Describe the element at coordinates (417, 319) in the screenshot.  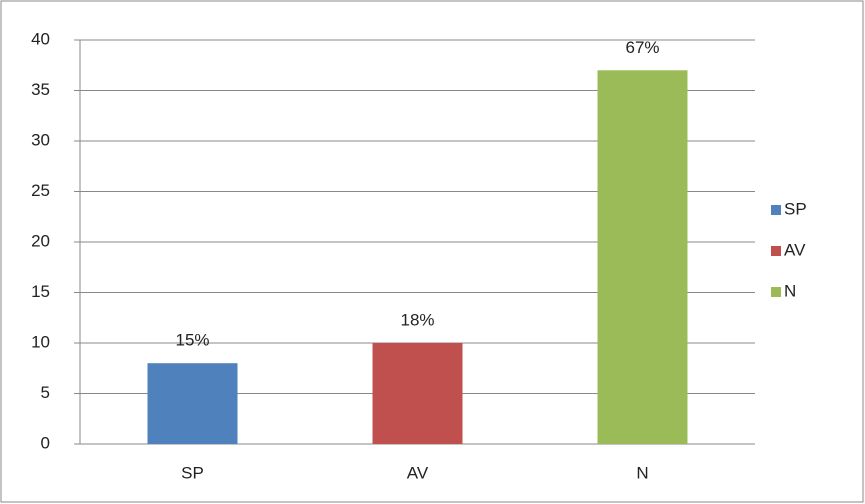
I see `data-label: 18%` at that location.